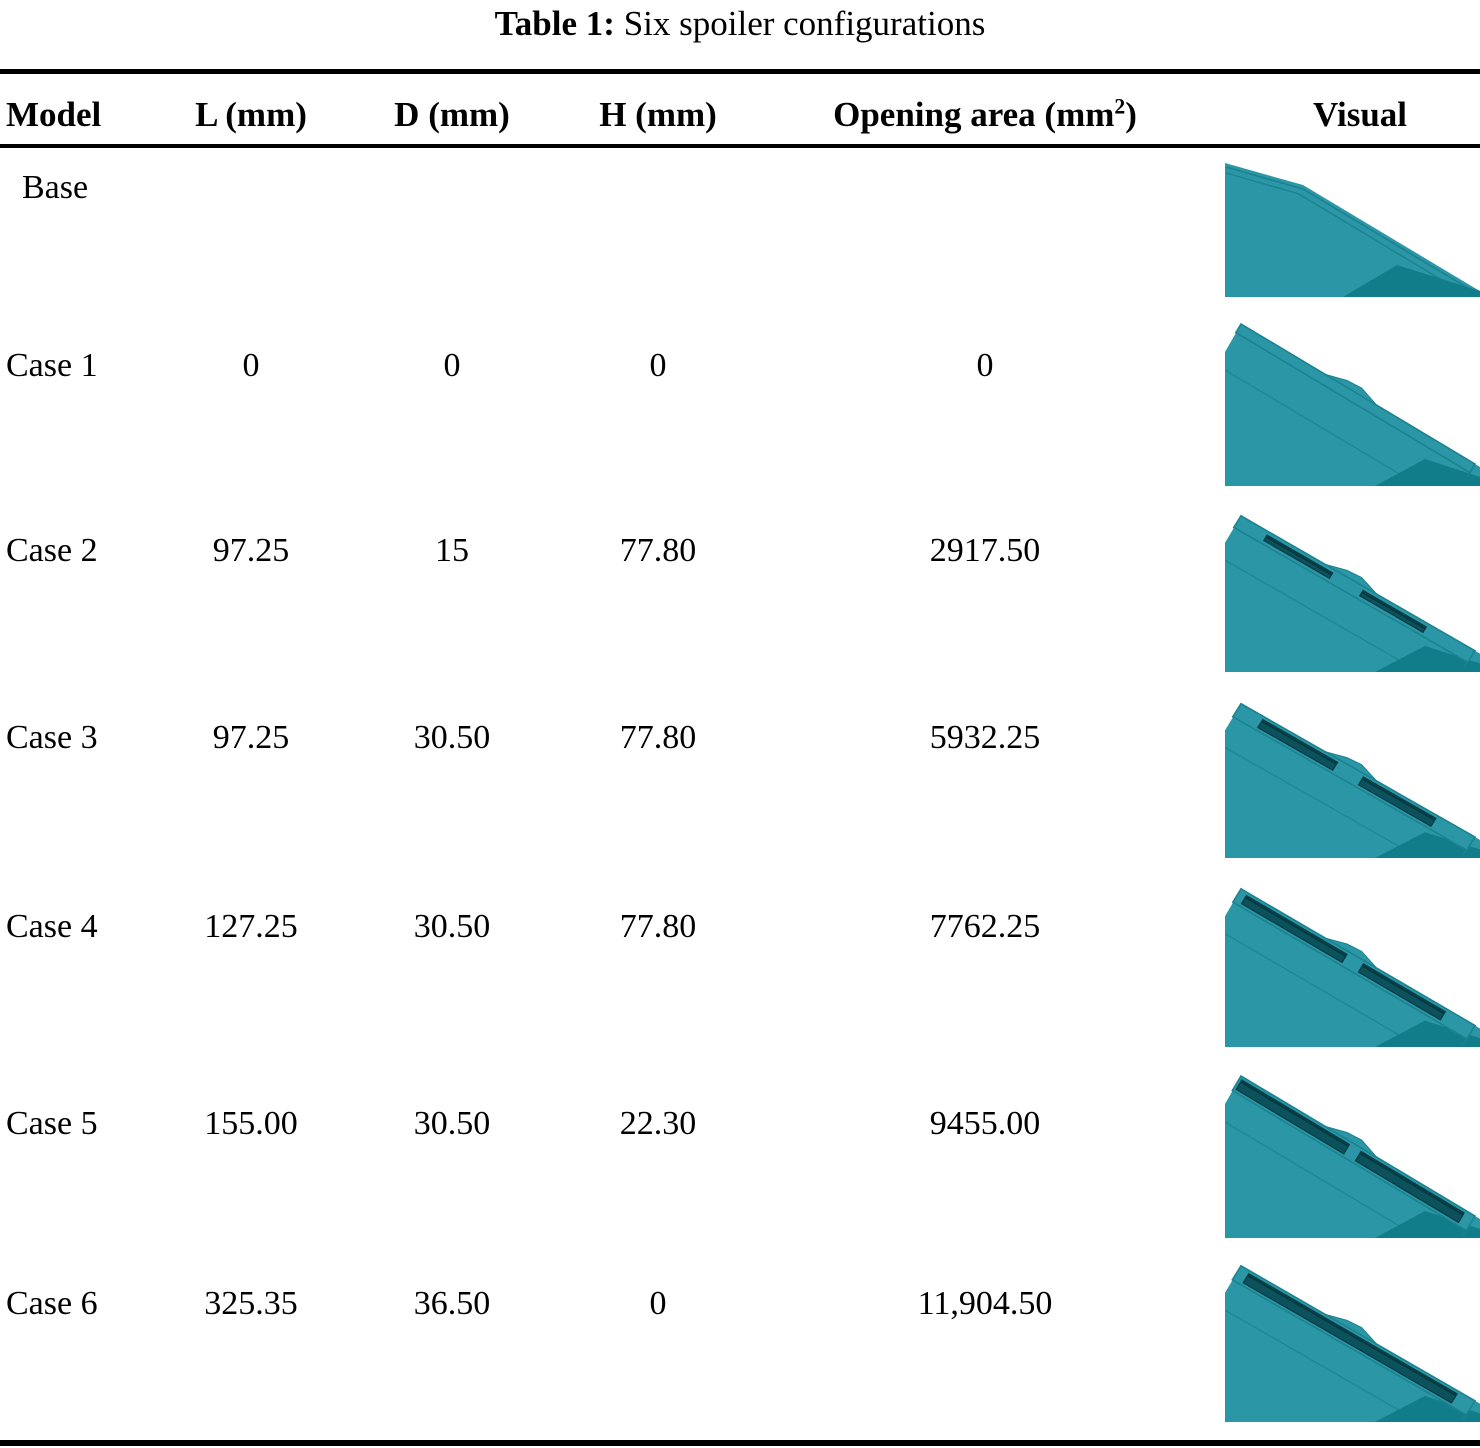  I want to click on table-bottom-rule, so click(740, 1443).